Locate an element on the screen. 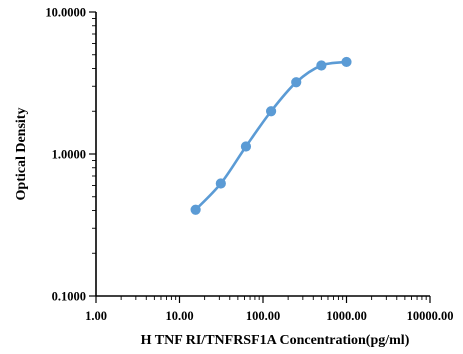 The width and height of the screenshot is (463, 354). y-ticks: 0.1000 1.0000 10.0000 is located at coordinates (70, 155).